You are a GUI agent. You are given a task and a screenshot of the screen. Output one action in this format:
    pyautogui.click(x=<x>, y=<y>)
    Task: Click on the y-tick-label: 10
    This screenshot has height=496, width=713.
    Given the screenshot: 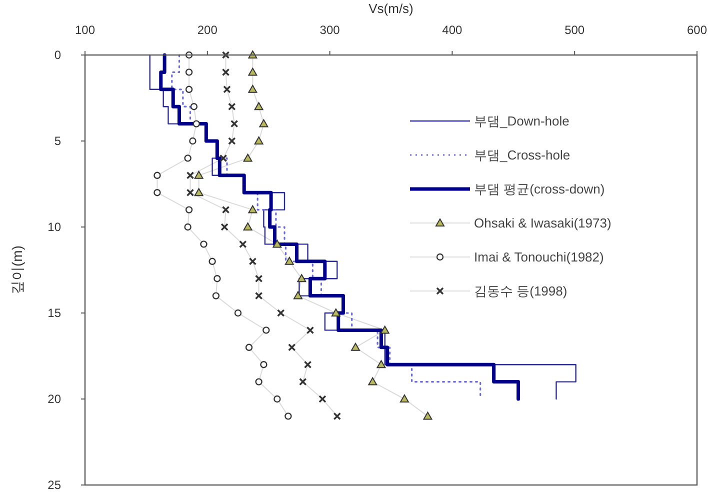 What is the action you would take?
    pyautogui.click(x=55, y=227)
    